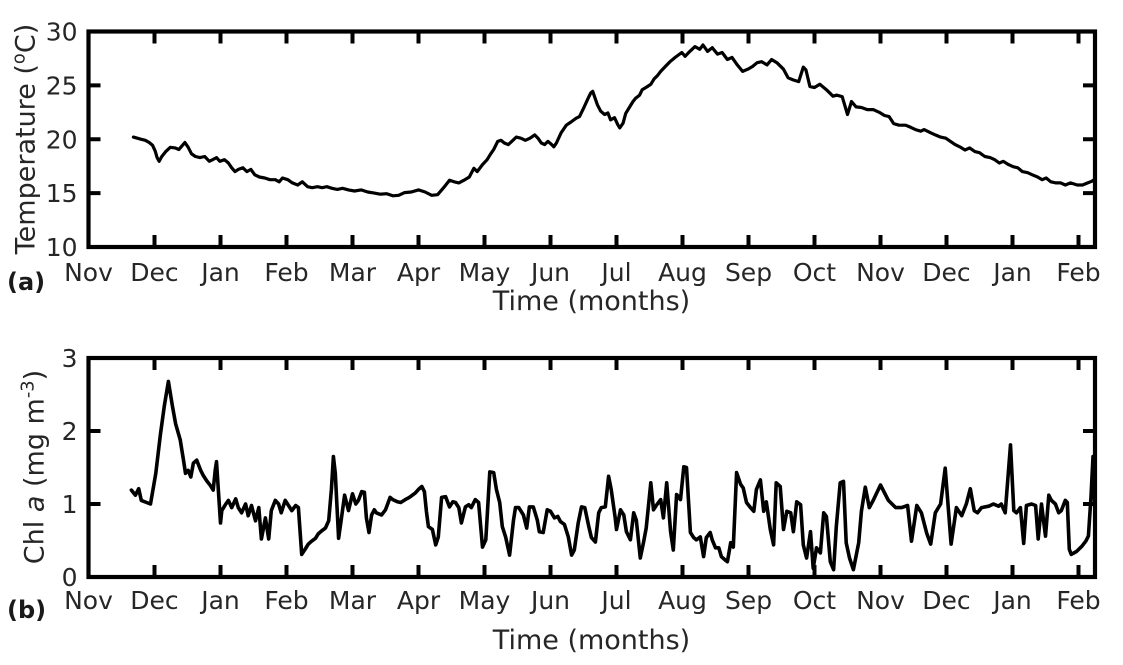 The height and width of the screenshot is (665, 1123). Describe the element at coordinates (591, 640) in the screenshot. I see `x-axis-label-panel-b: Time (months)` at that location.